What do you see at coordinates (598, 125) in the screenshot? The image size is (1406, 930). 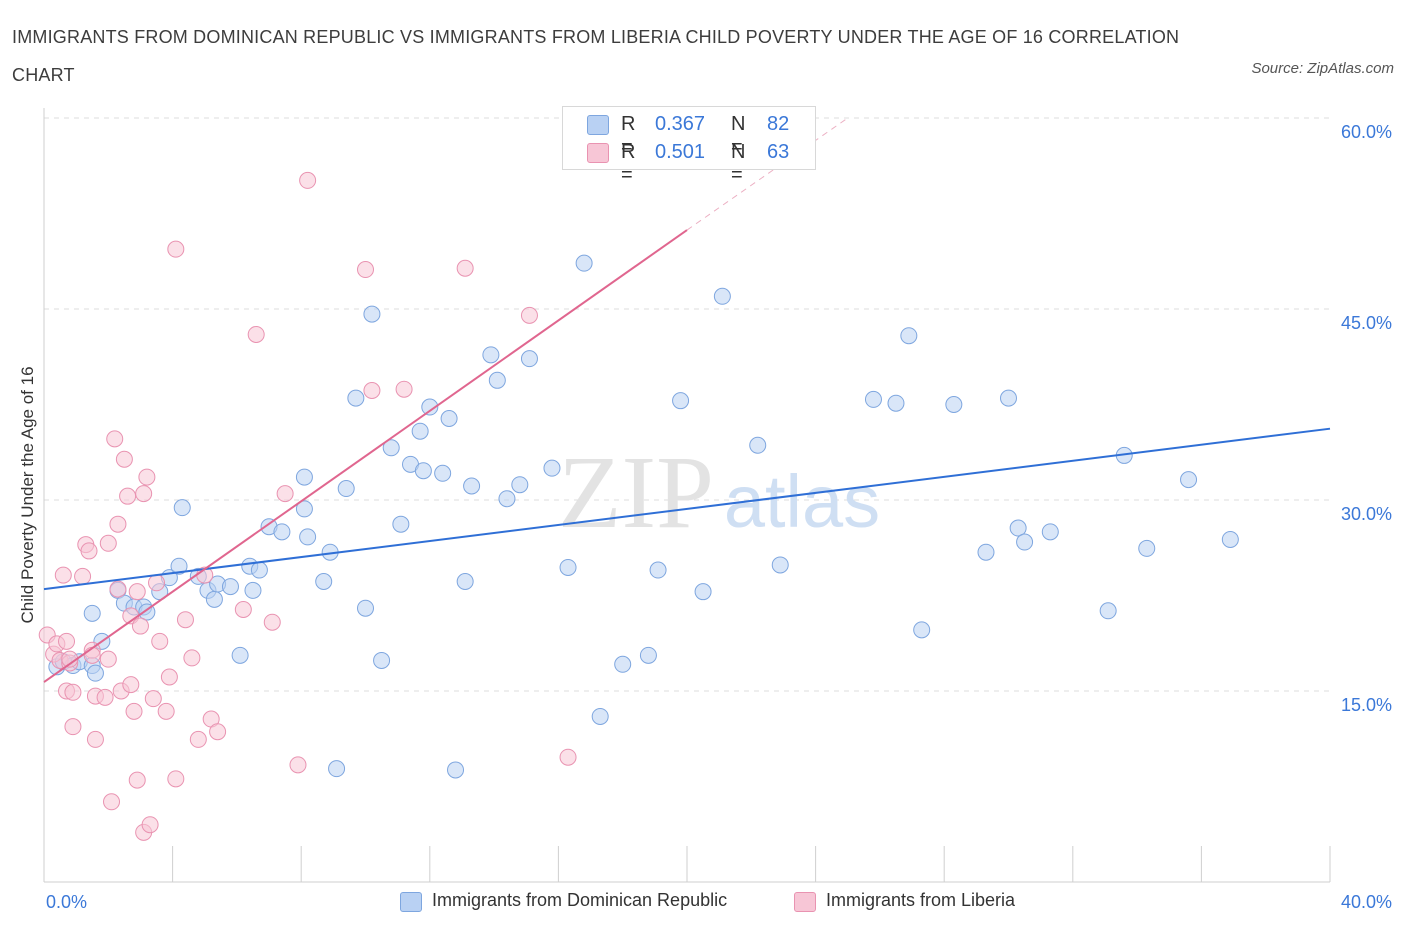 I see `legend-swatch-blue` at bounding box center [598, 125].